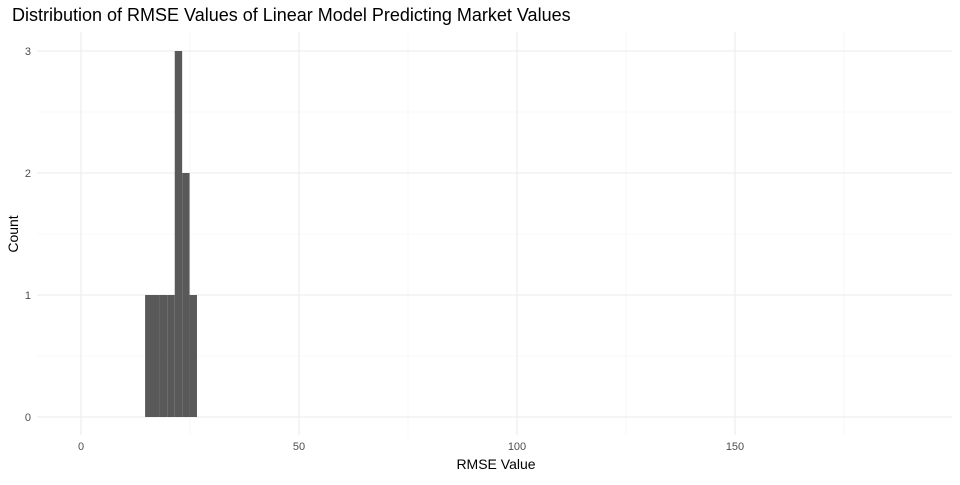 This screenshot has width=960, height=485. I want to click on x-tick-label: 150, so click(735, 447).